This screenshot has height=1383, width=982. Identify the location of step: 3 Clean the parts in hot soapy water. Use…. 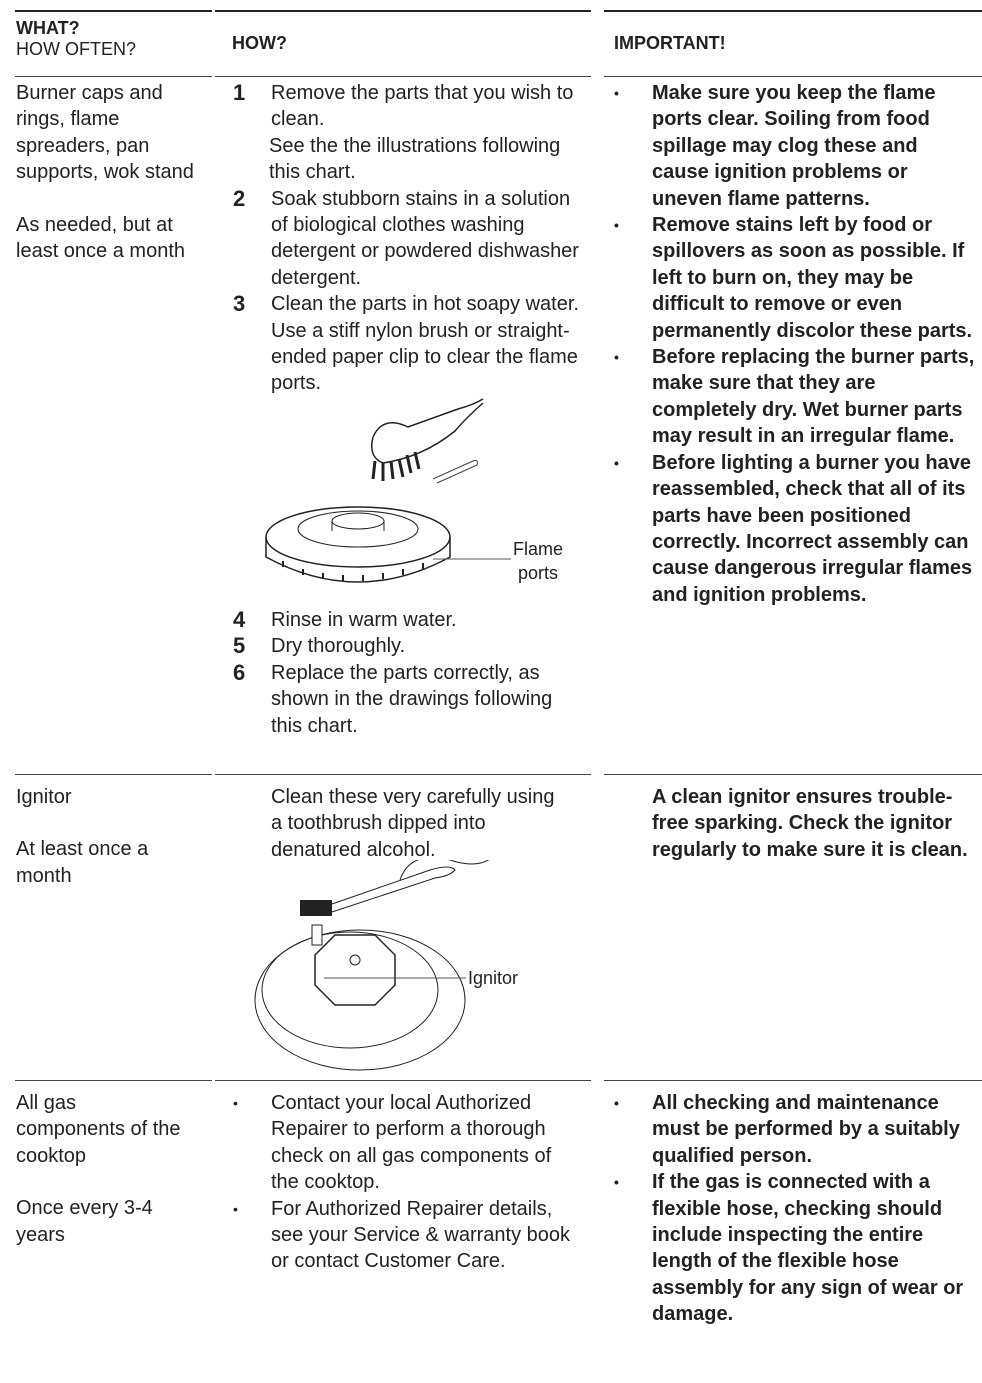
(408, 344).